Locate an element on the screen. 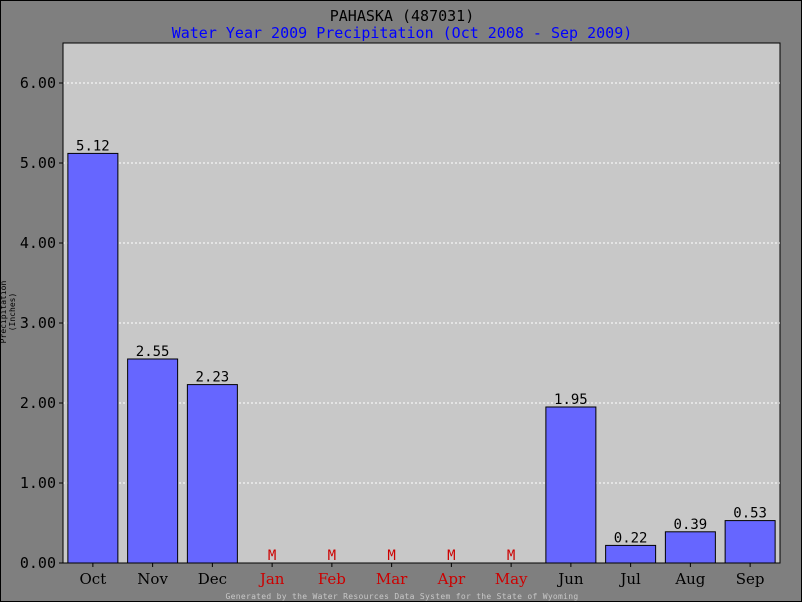 The image size is (802, 603). y-tick-label: 6.00 is located at coordinates (38, 83).